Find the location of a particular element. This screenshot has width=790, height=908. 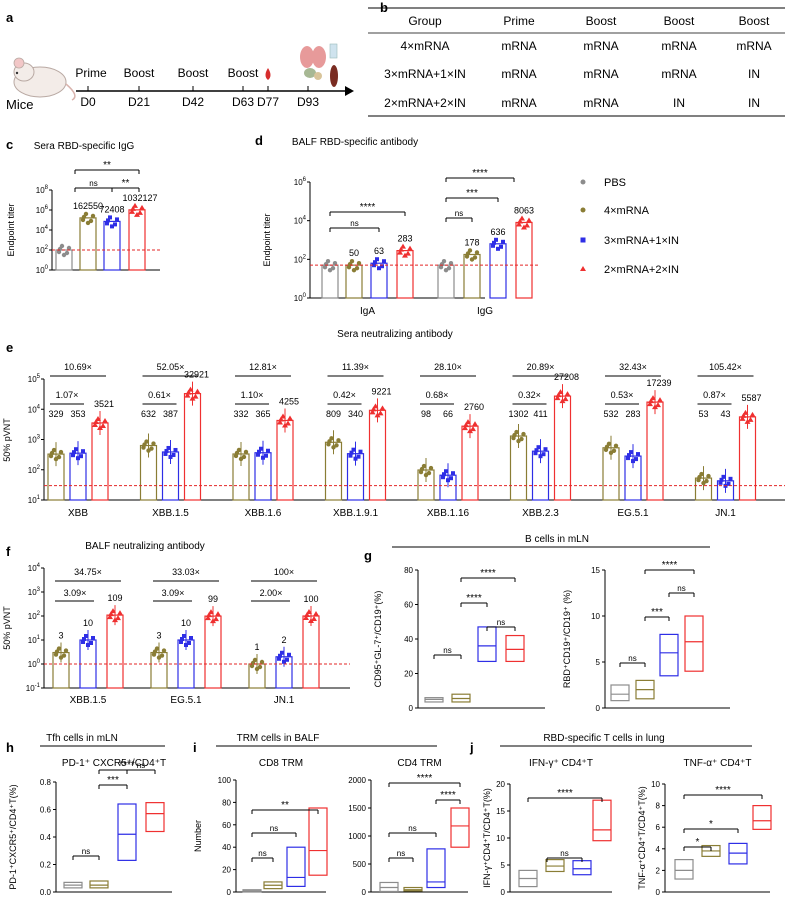

panel-header: B cells in mLN is located at coordinates (557, 539).